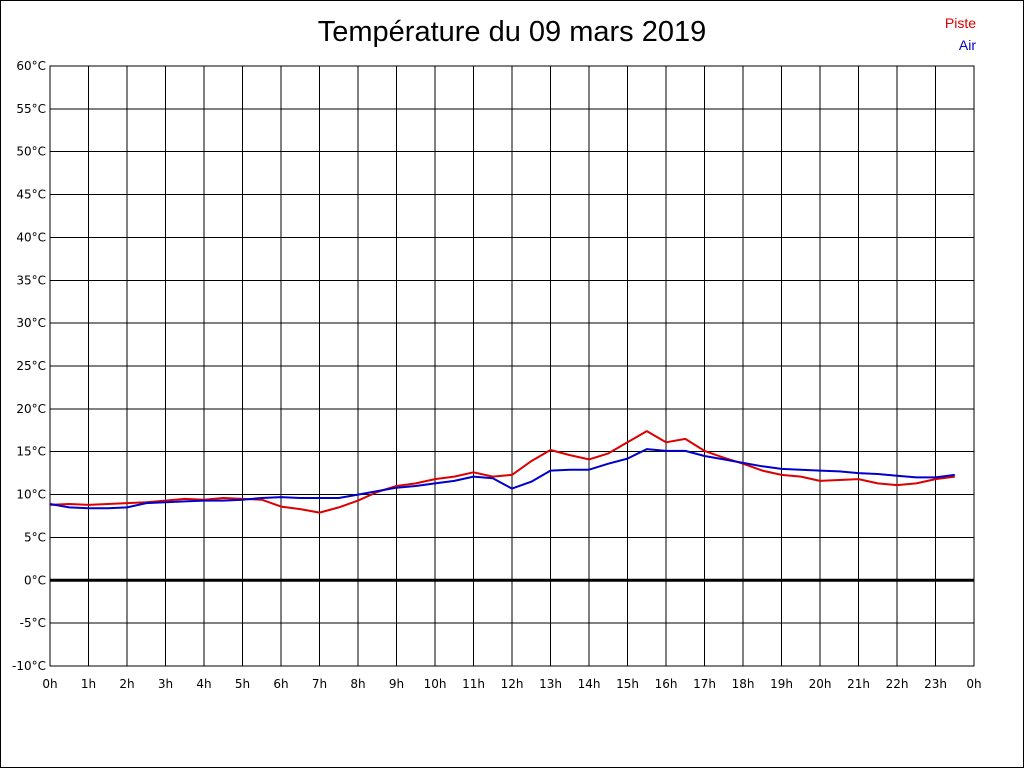 This screenshot has width=1024, height=768. I want to click on y-tick-label: 15°C, so click(31, 452).